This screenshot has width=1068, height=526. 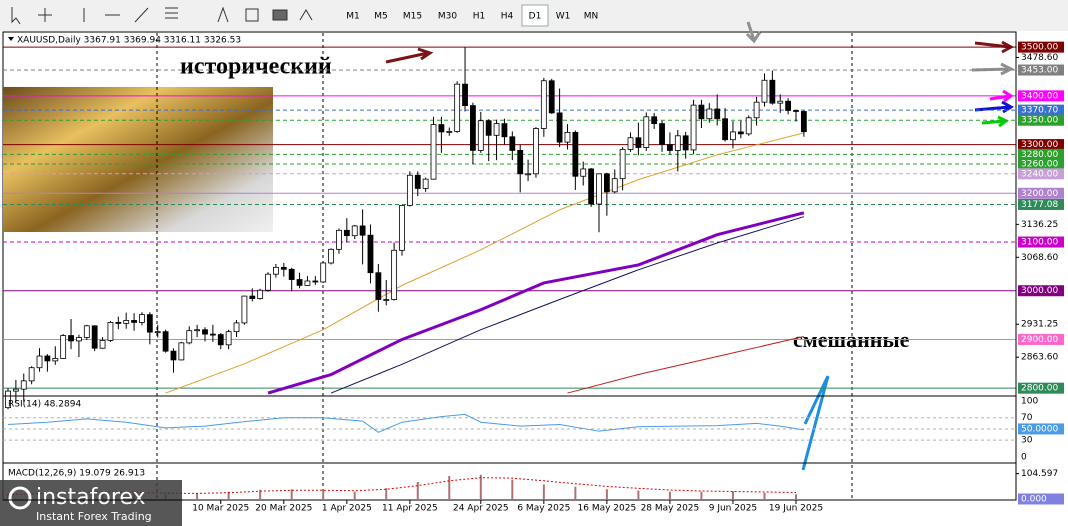 I want to click on y-tick-label: 2931.25, so click(x=1039, y=325).